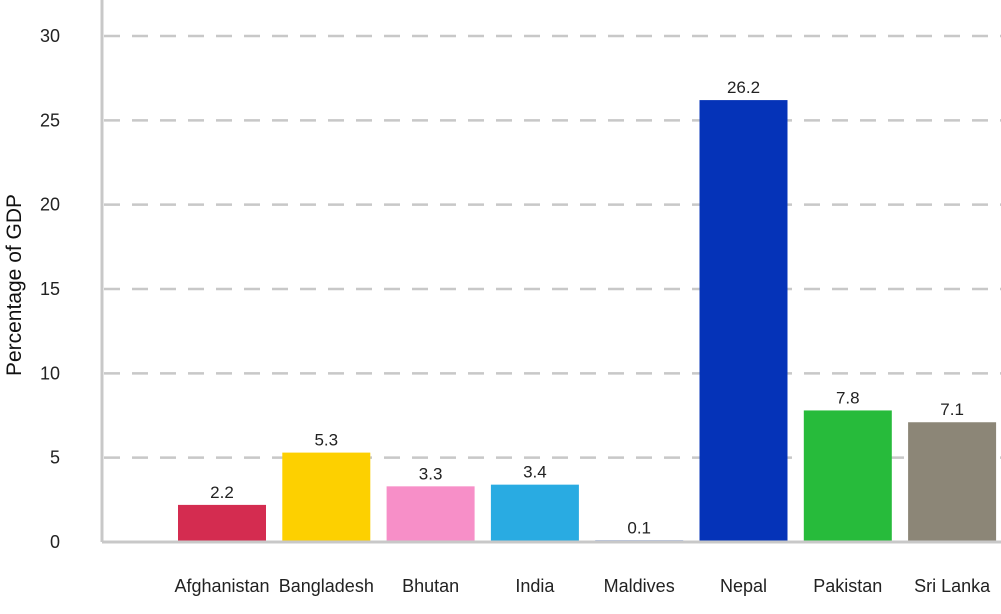 Image resolution: width=1001 pixels, height=614 pixels. What do you see at coordinates (743, 586) in the screenshot?
I see `x-category-label: Nepal` at bounding box center [743, 586].